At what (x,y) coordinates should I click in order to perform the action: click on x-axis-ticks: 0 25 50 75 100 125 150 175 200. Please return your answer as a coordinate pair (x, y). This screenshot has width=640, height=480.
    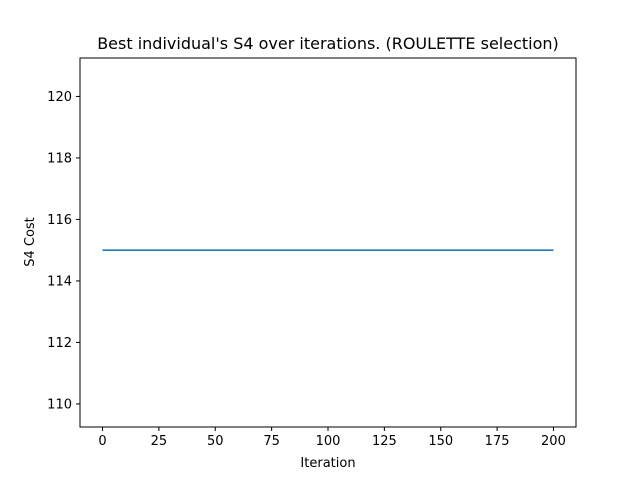
    Looking at the image, I should click on (332, 438).